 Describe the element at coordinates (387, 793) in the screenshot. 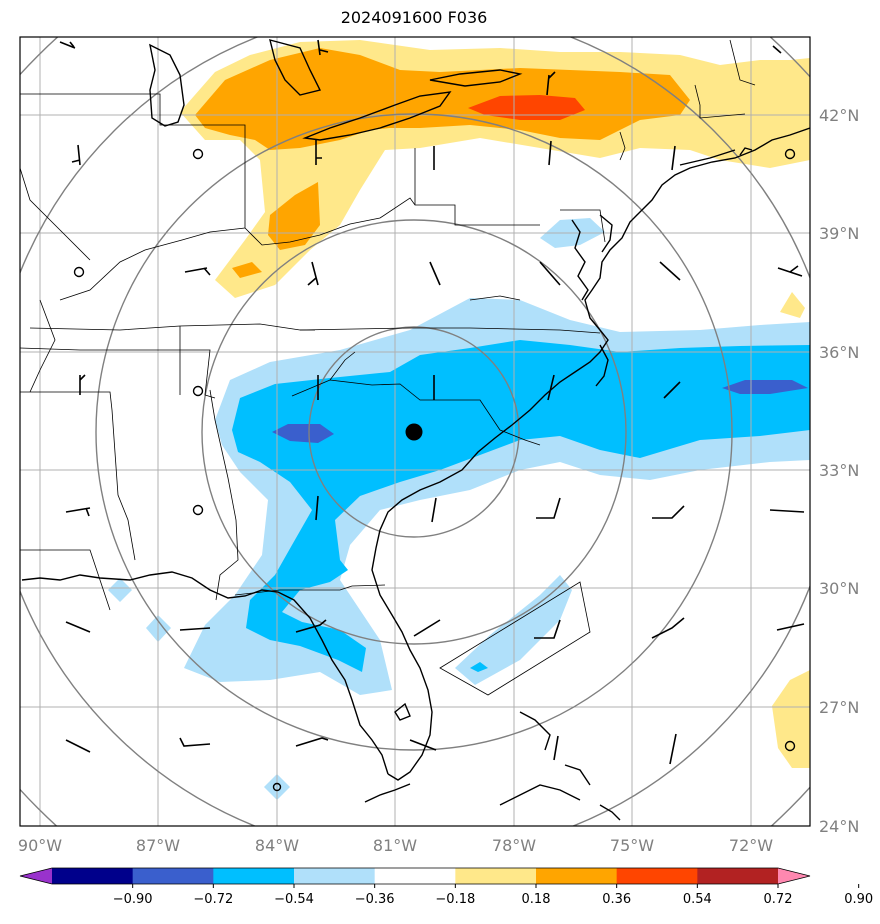

I see `keys` at that location.